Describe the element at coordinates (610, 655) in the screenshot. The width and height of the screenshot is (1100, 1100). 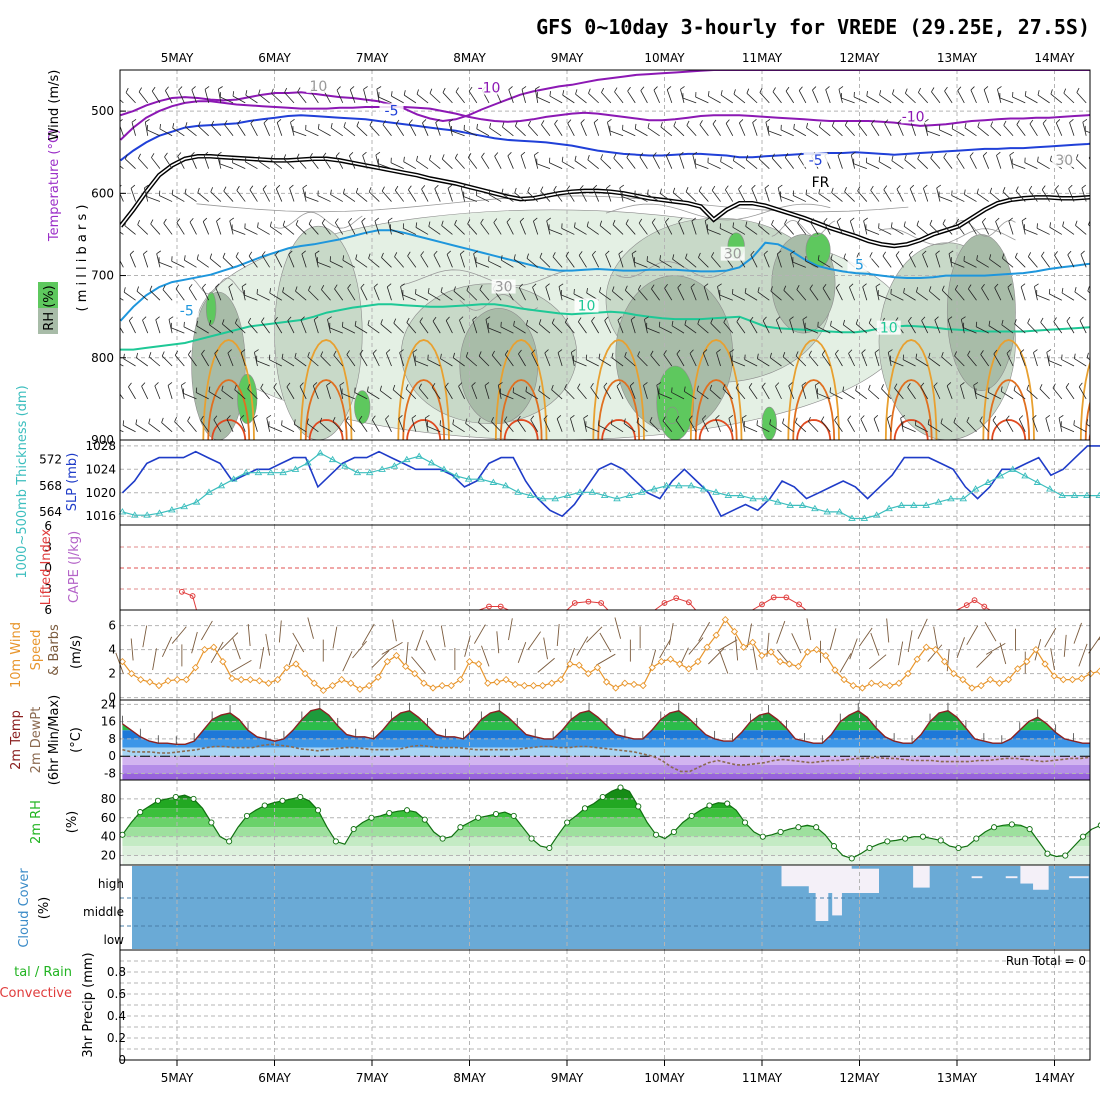
I see `wind-speed-line` at that location.